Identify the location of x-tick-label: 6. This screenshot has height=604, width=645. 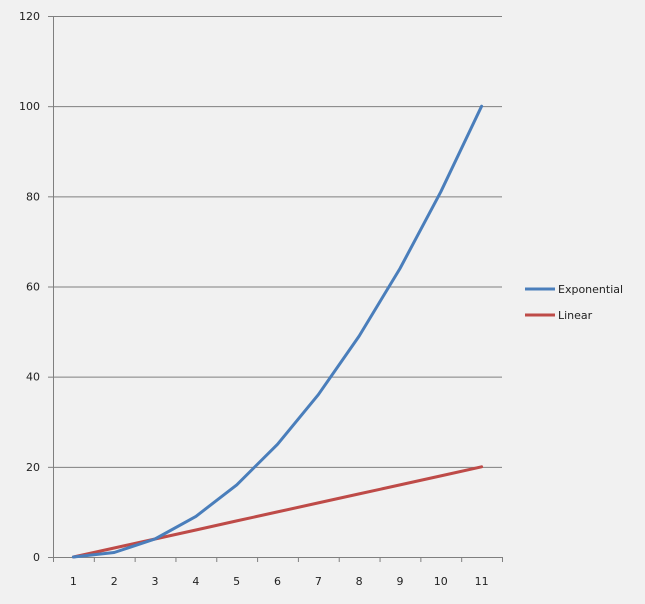
(277, 581).